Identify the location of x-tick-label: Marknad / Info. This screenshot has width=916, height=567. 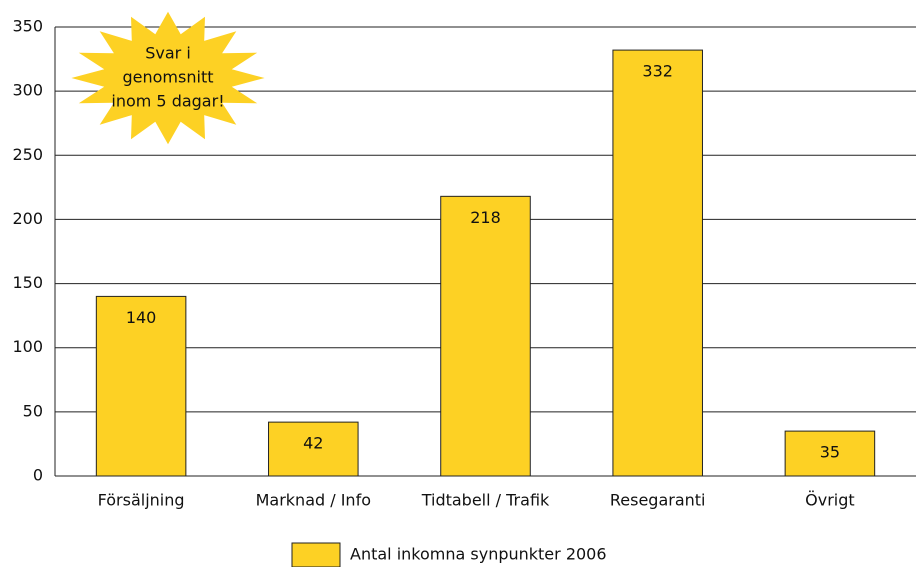
(313, 500).